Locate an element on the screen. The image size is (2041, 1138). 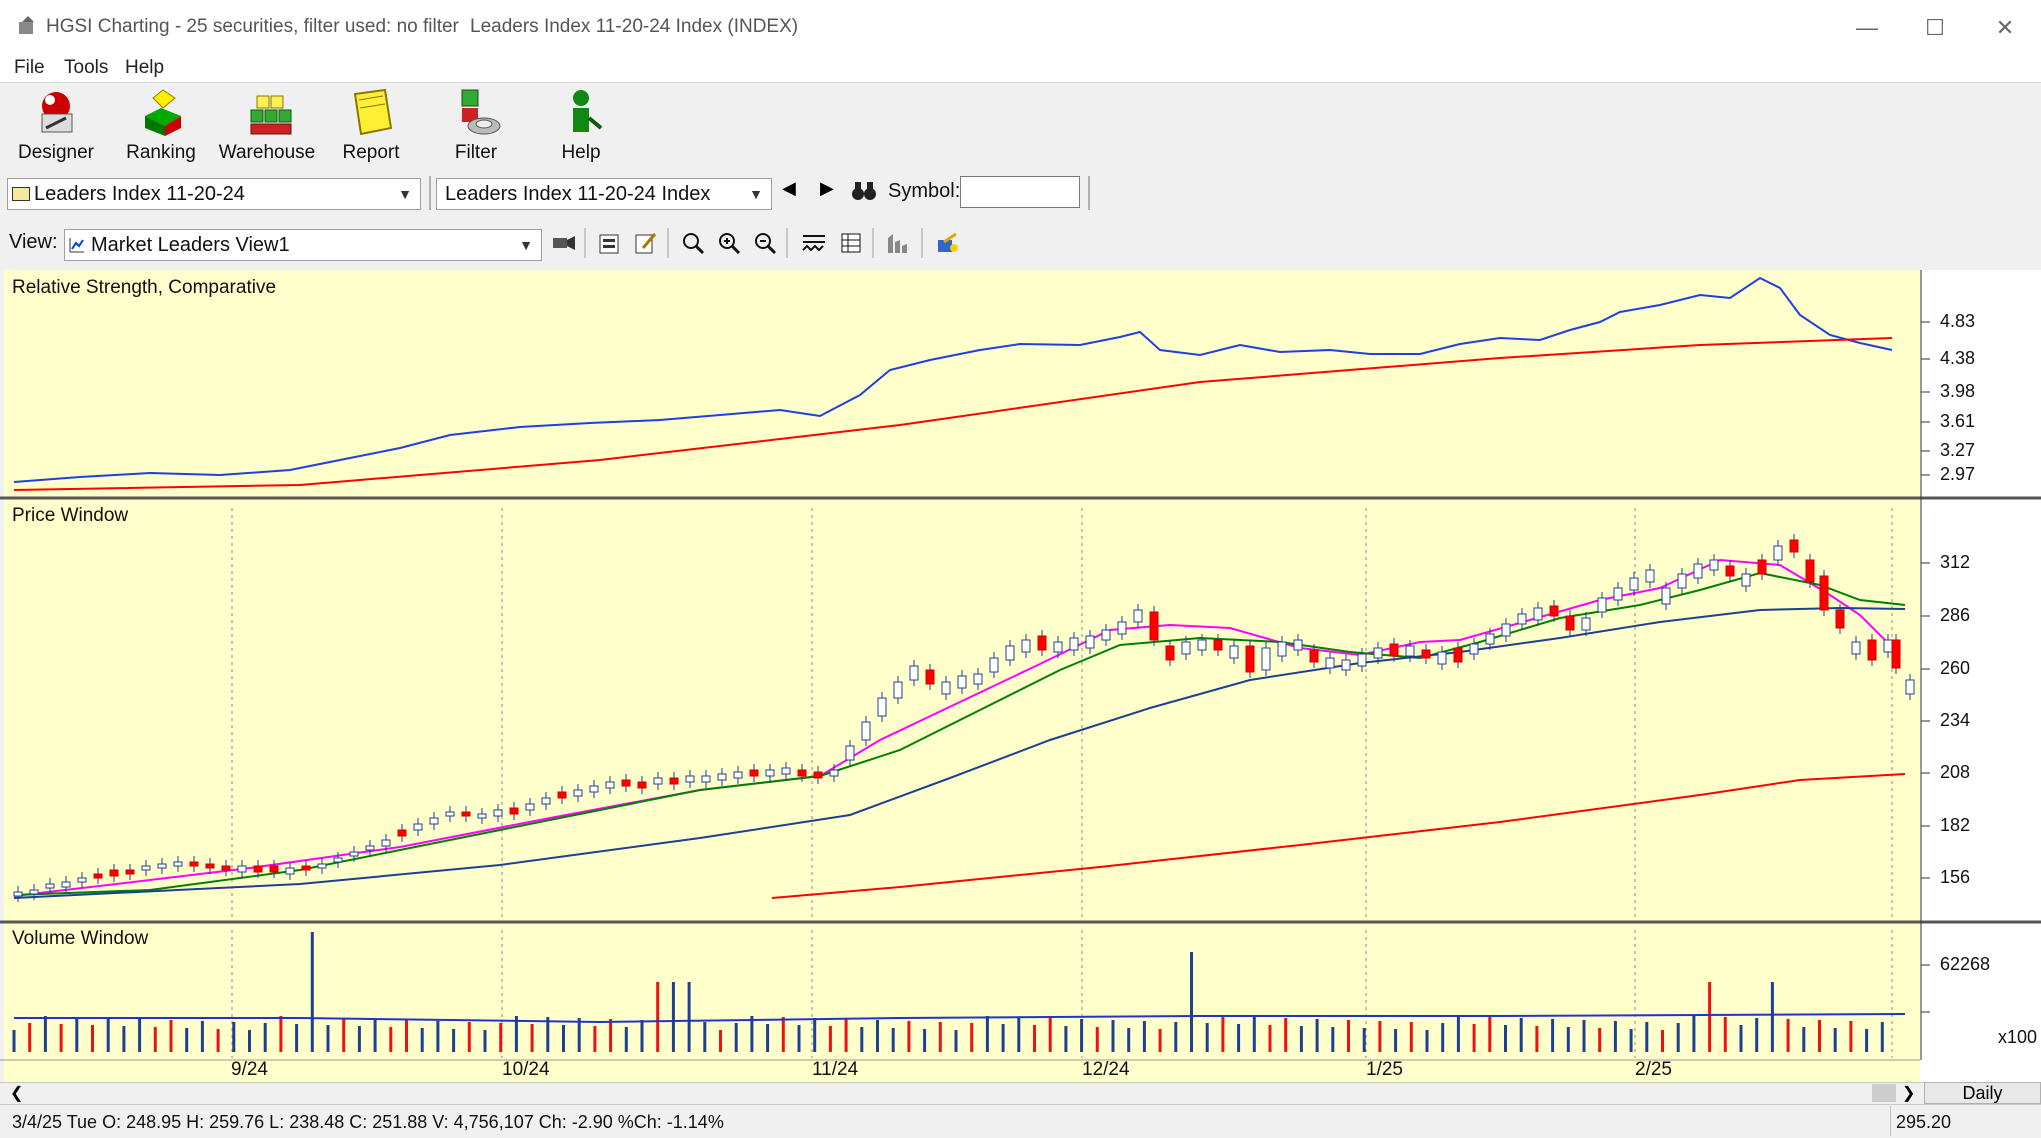
rs-panel-title: Relative Strength, Comparative is located at coordinates (144, 287).